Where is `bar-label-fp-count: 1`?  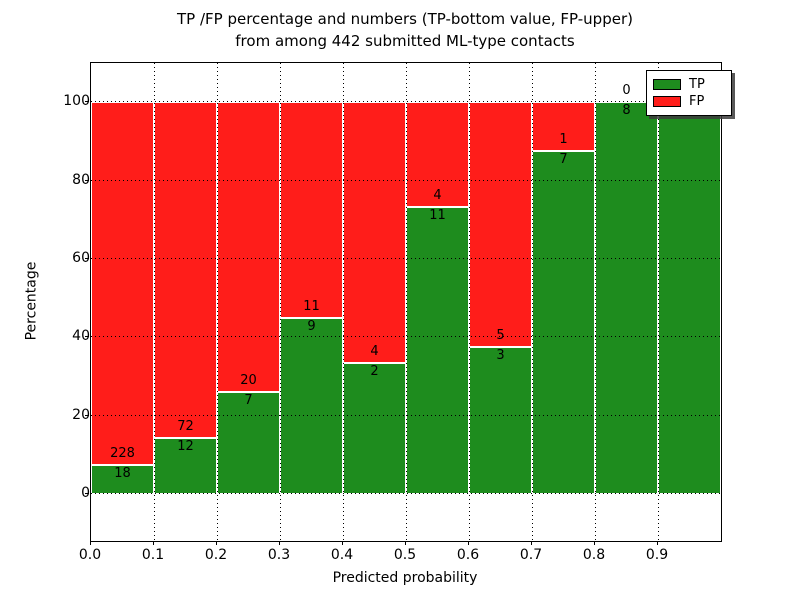
bar-label-fp-count: 1 is located at coordinates (563, 140).